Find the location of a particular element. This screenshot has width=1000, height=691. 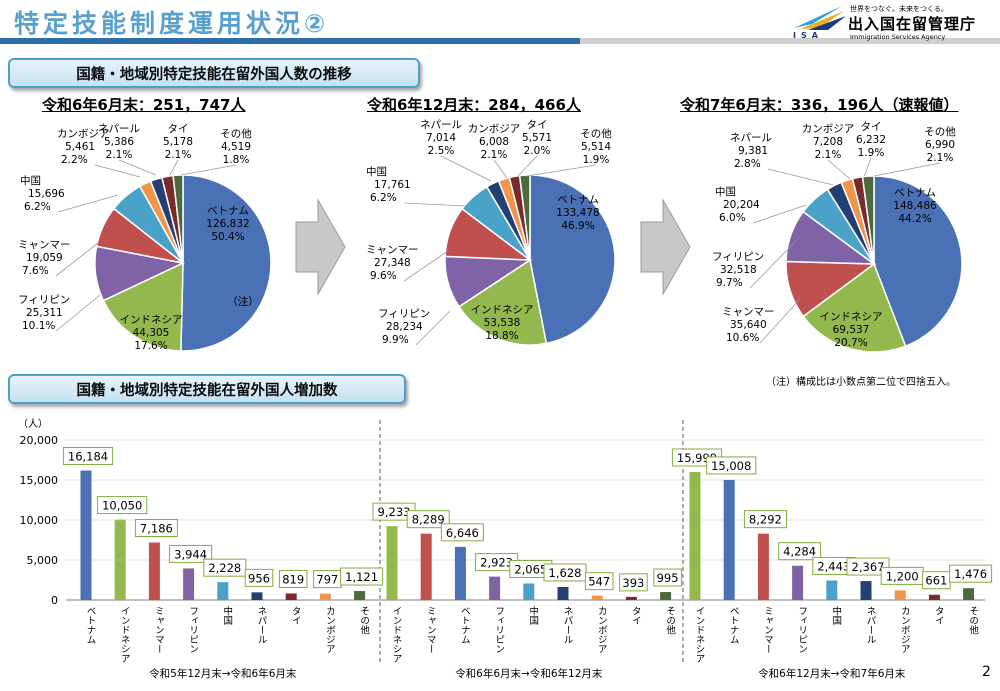

slice-value: 9,381 is located at coordinates (753, 151).